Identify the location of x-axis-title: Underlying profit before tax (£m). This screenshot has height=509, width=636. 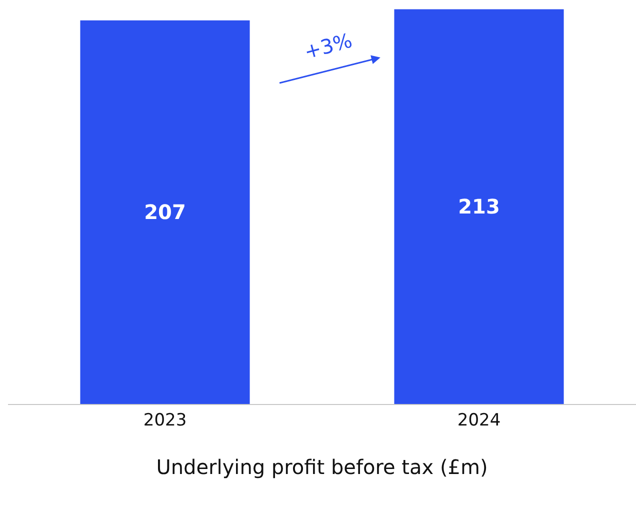
(322, 466).